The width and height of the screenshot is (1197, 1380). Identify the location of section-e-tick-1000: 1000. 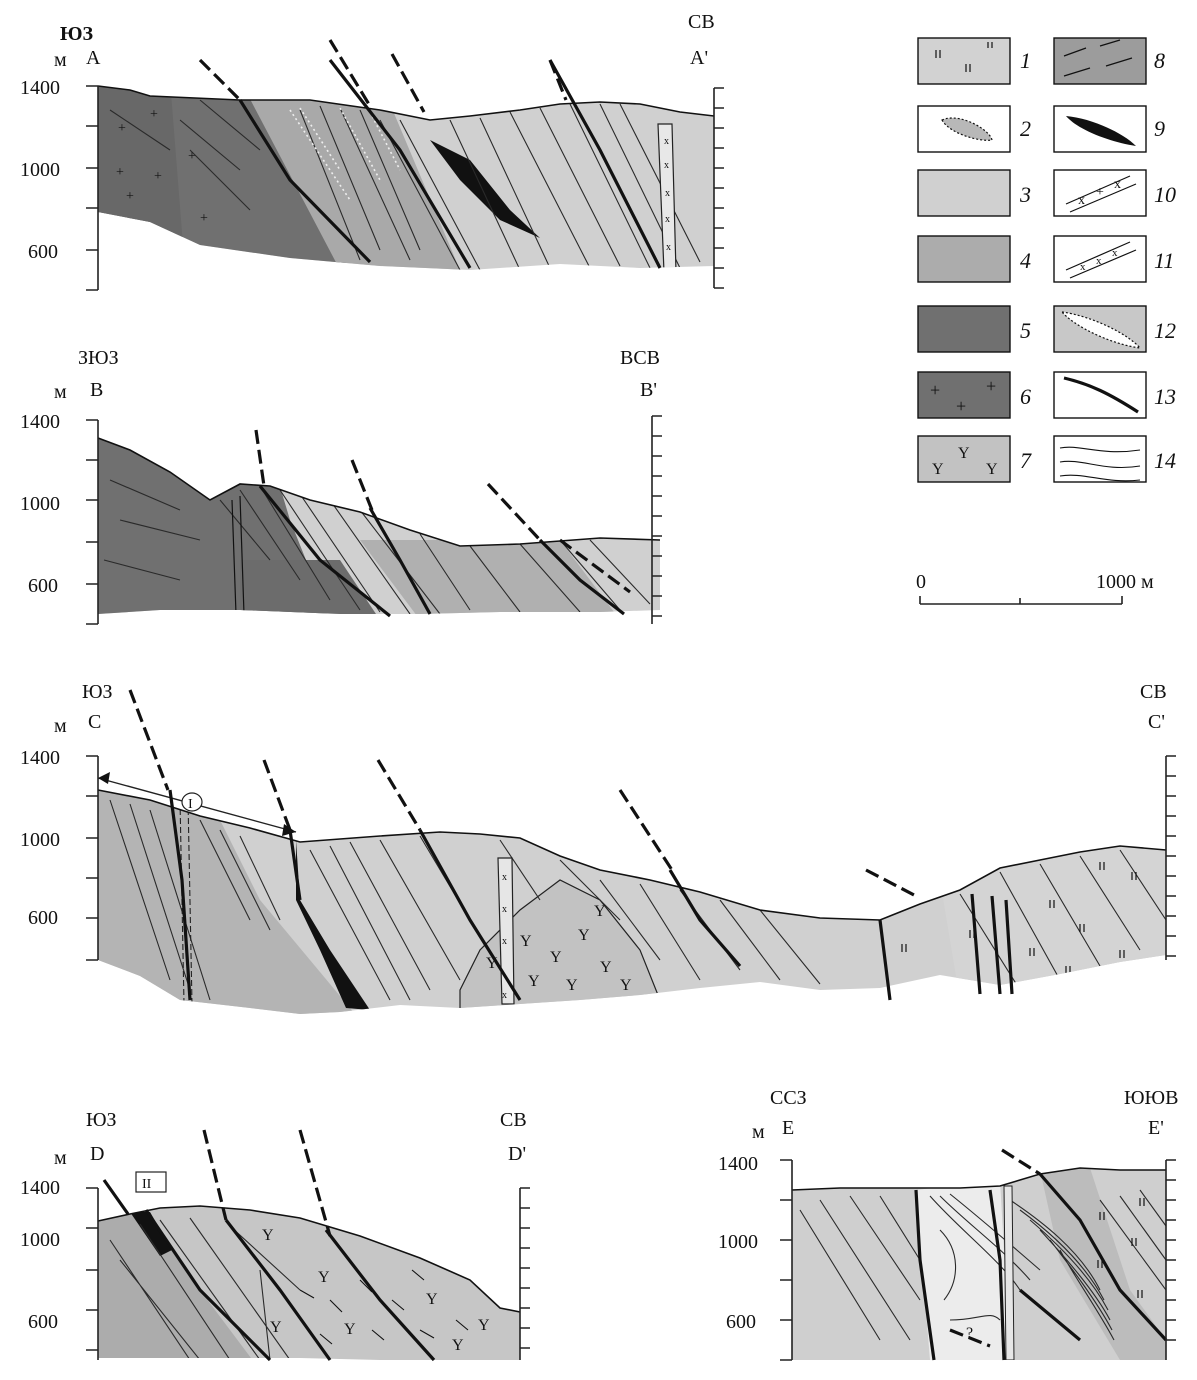
(738, 1242).